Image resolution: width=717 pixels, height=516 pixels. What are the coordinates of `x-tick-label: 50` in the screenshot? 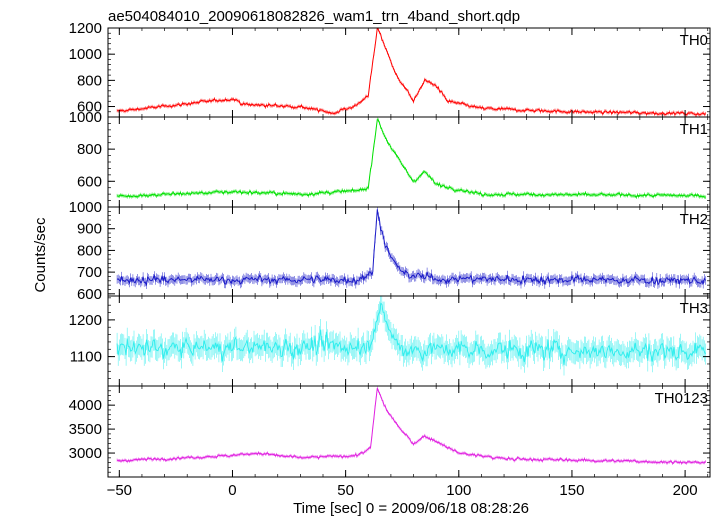 It's located at (345, 490).